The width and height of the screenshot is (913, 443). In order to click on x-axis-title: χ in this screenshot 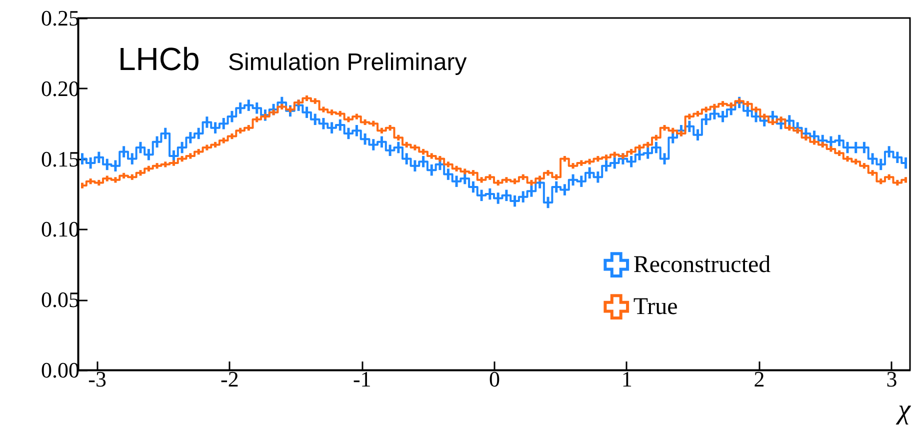, I will do `click(903, 410)`.